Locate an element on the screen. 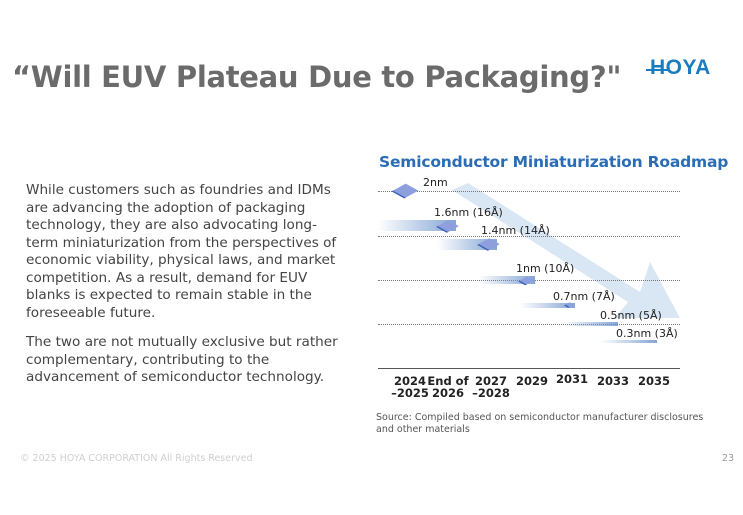 The image size is (743, 515). page-number: 23 is located at coordinates (728, 458).